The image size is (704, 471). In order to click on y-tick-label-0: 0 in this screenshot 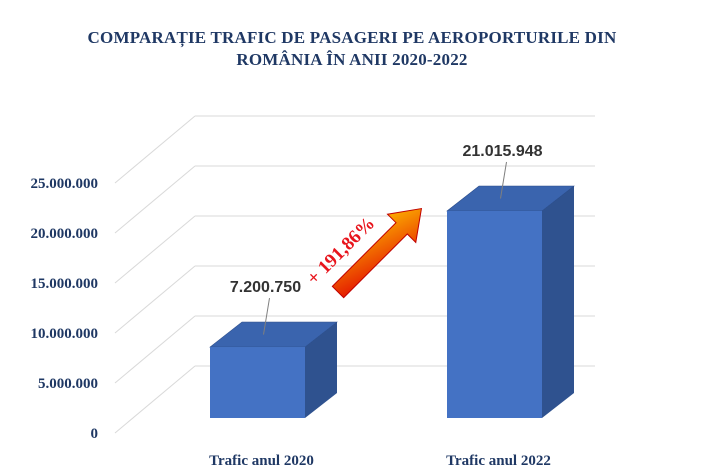, I will do `click(95, 434)`.